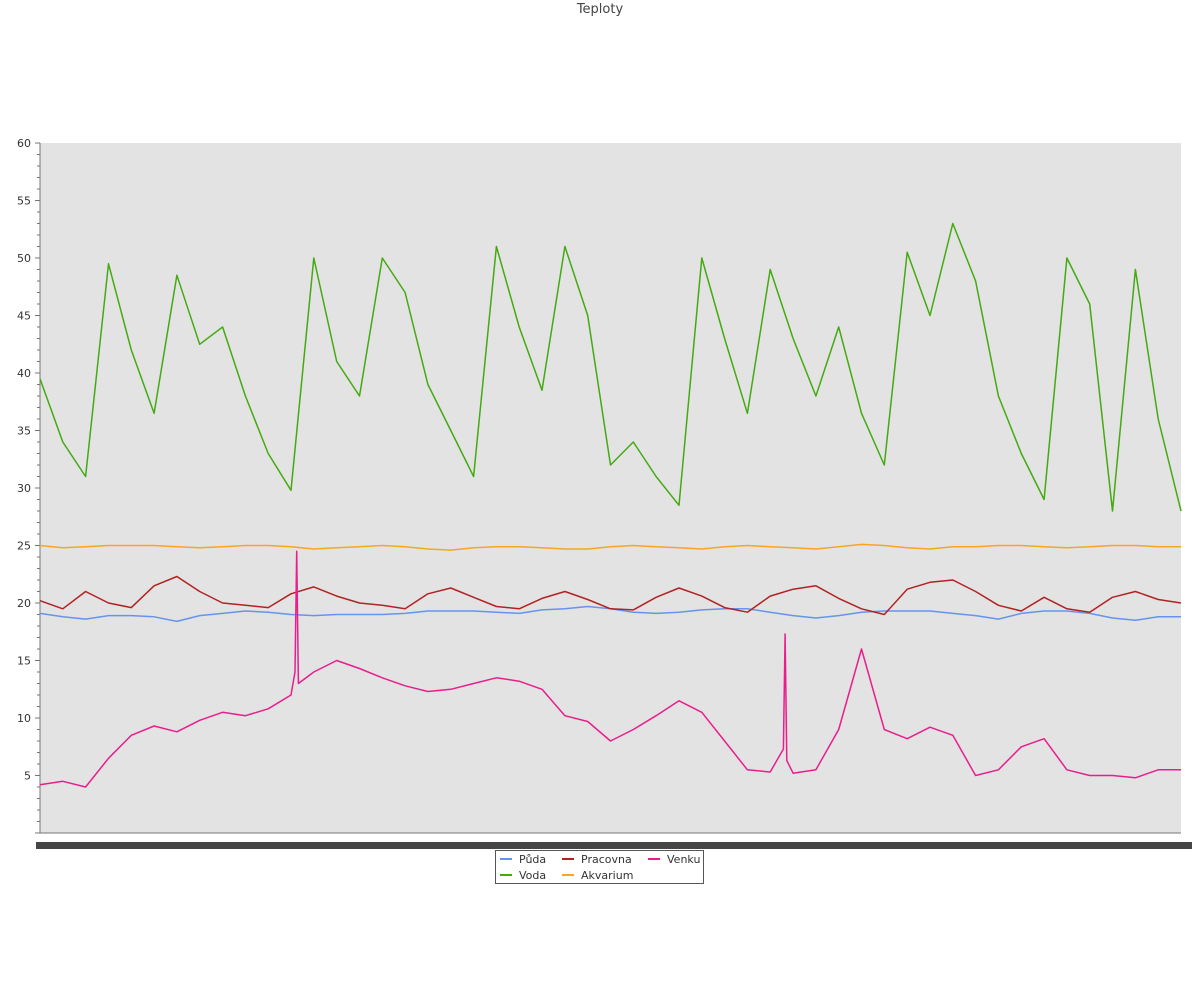  What do you see at coordinates (606, 859) in the screenshot?
I see `legend-label-pracovna: Pracovna` at bounding box center [606, 859].